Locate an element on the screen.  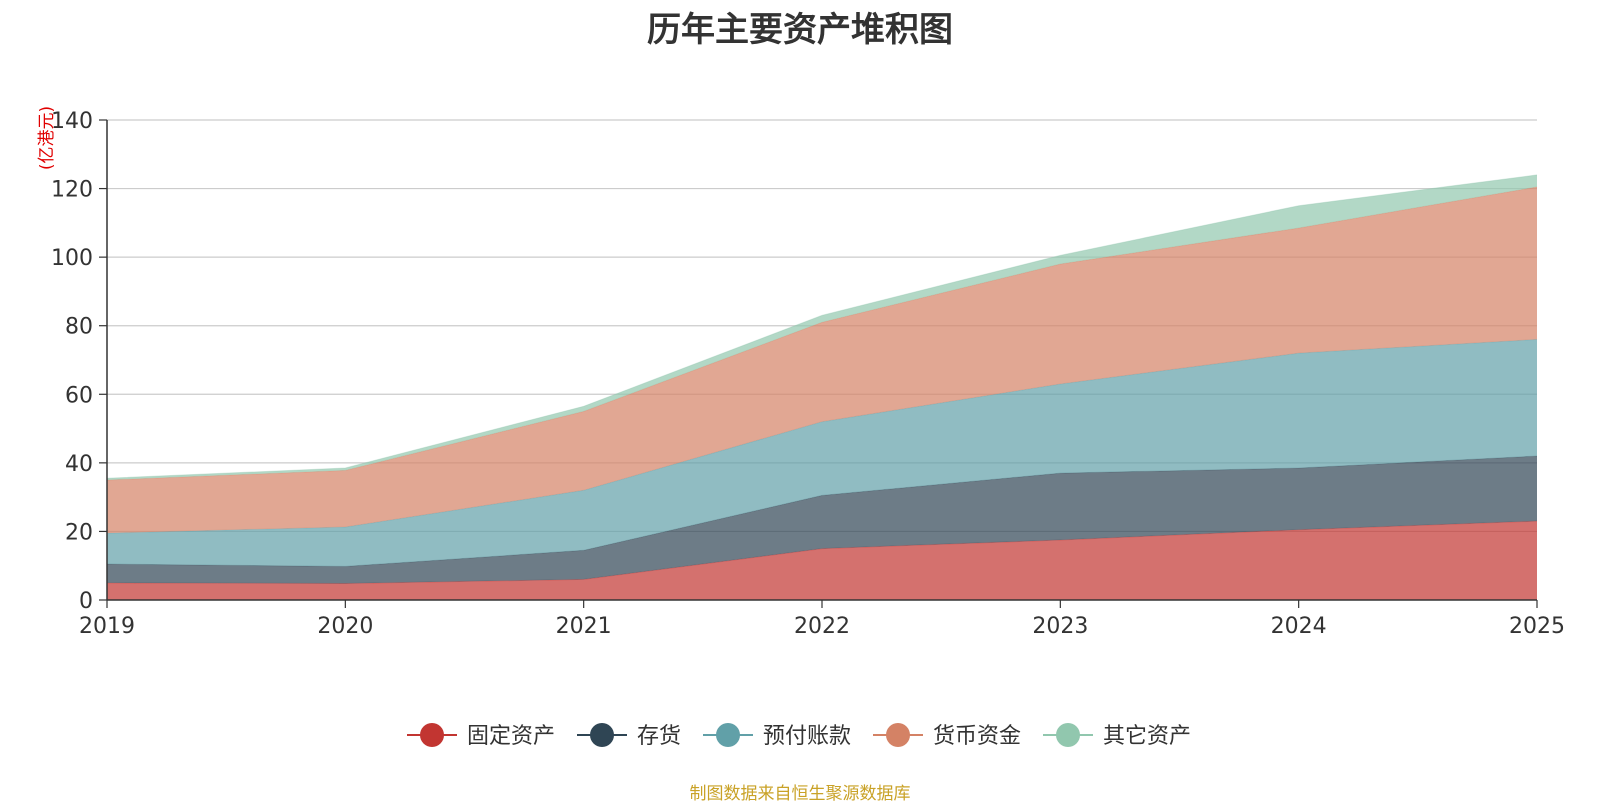
legend-label: 固定资产 is located at coordinates (511, 736).